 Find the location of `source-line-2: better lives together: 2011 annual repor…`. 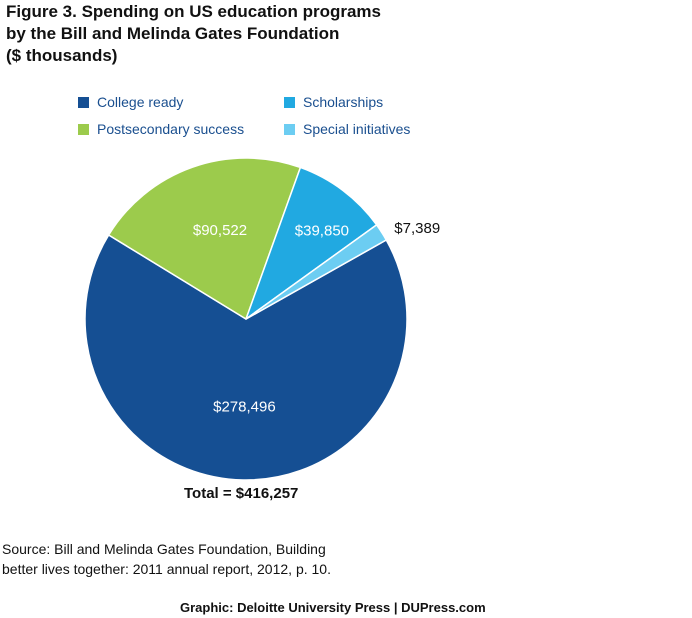

source-line-2: better lives together: 2011 annual repor… is located at coordinates (166, 569).